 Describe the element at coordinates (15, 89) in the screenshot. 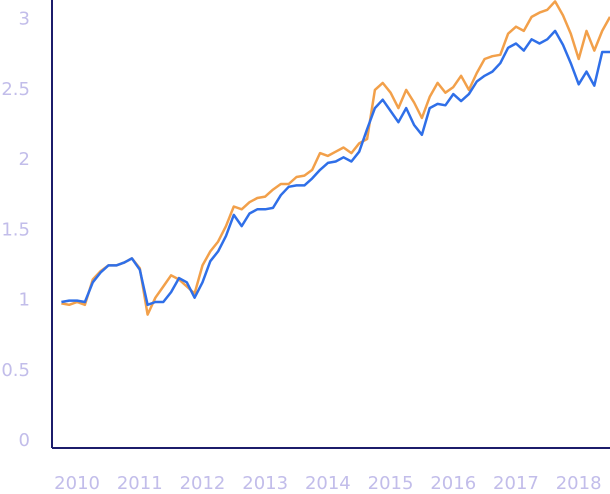

I see `y-tick-label: 2.5` at that location.